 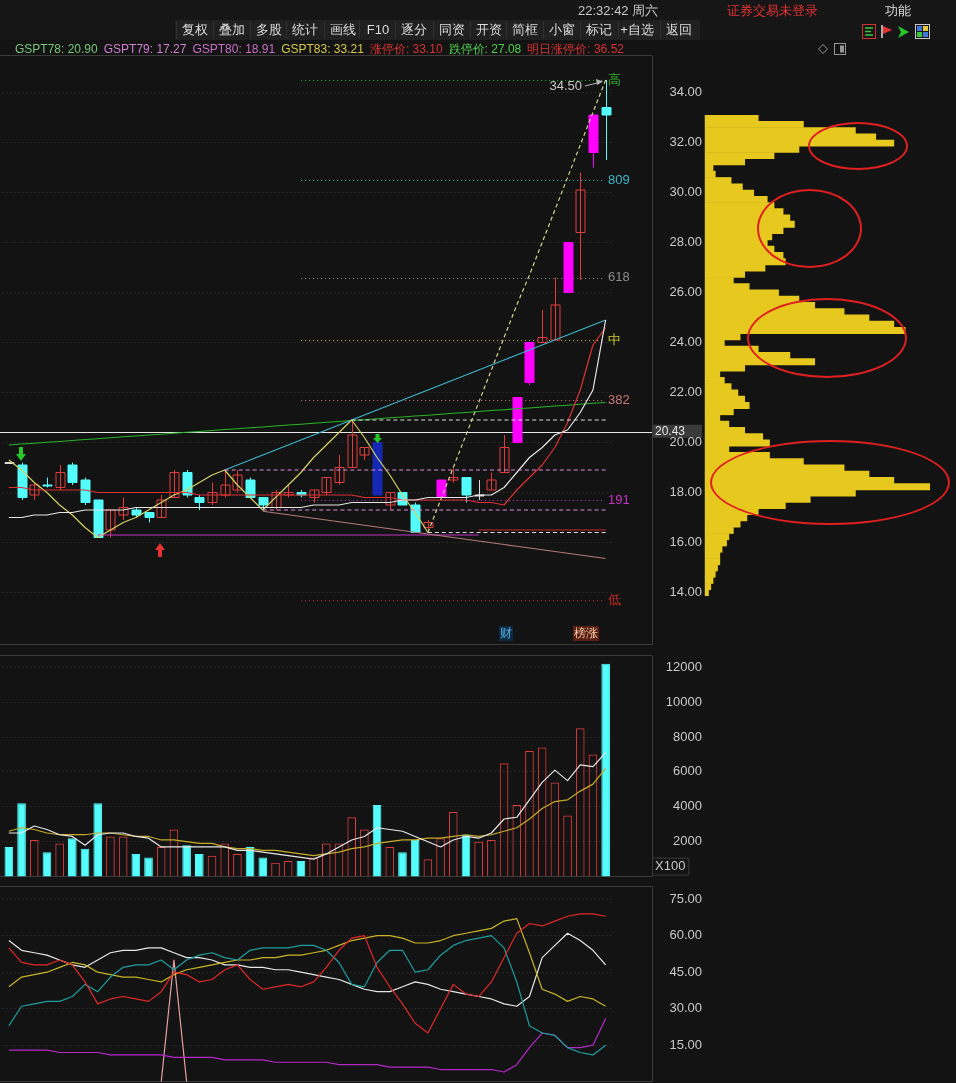 What do you see at coordinates (586, 633) in the screenshot?
I see `annotation: 榜涨` at bounding box center [586, 633].